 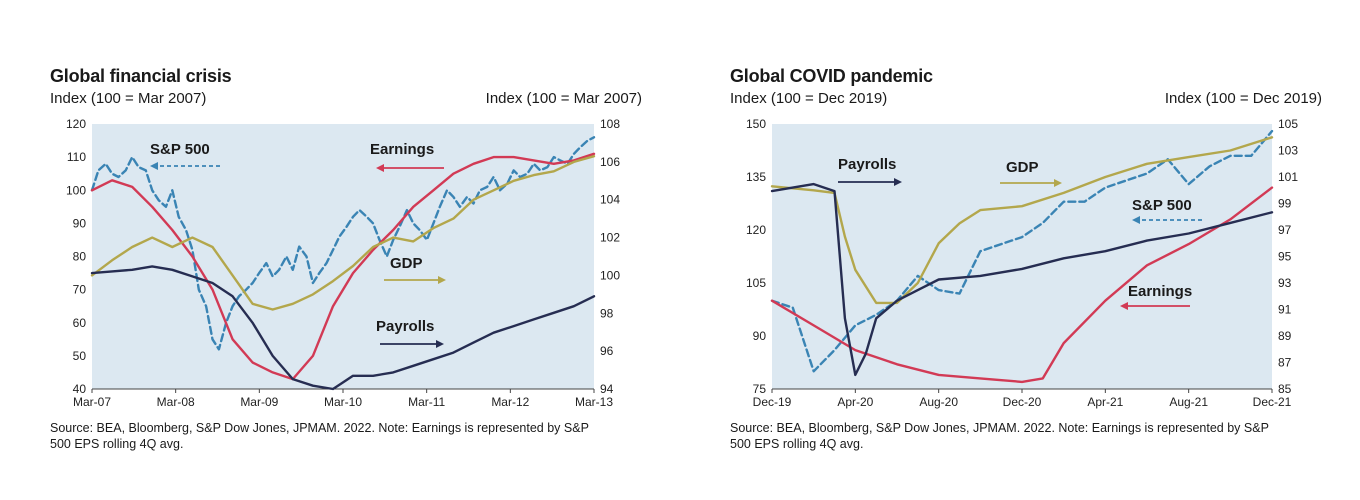 What do you see at coordinates (1288, 124) in the screenshot?
I see `y-right-tick-label: 105` at bounding box center [1288, 124].